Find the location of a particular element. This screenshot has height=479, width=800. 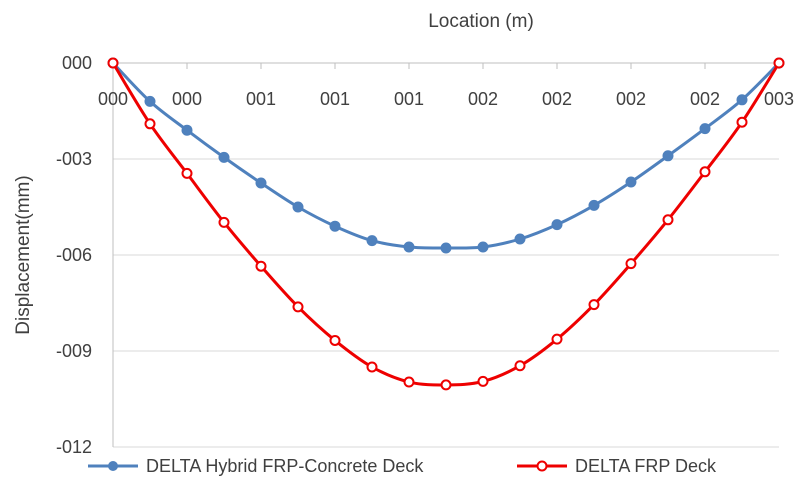

legend-item: DELTA FRP Deck is located at coordinates (617, 466).